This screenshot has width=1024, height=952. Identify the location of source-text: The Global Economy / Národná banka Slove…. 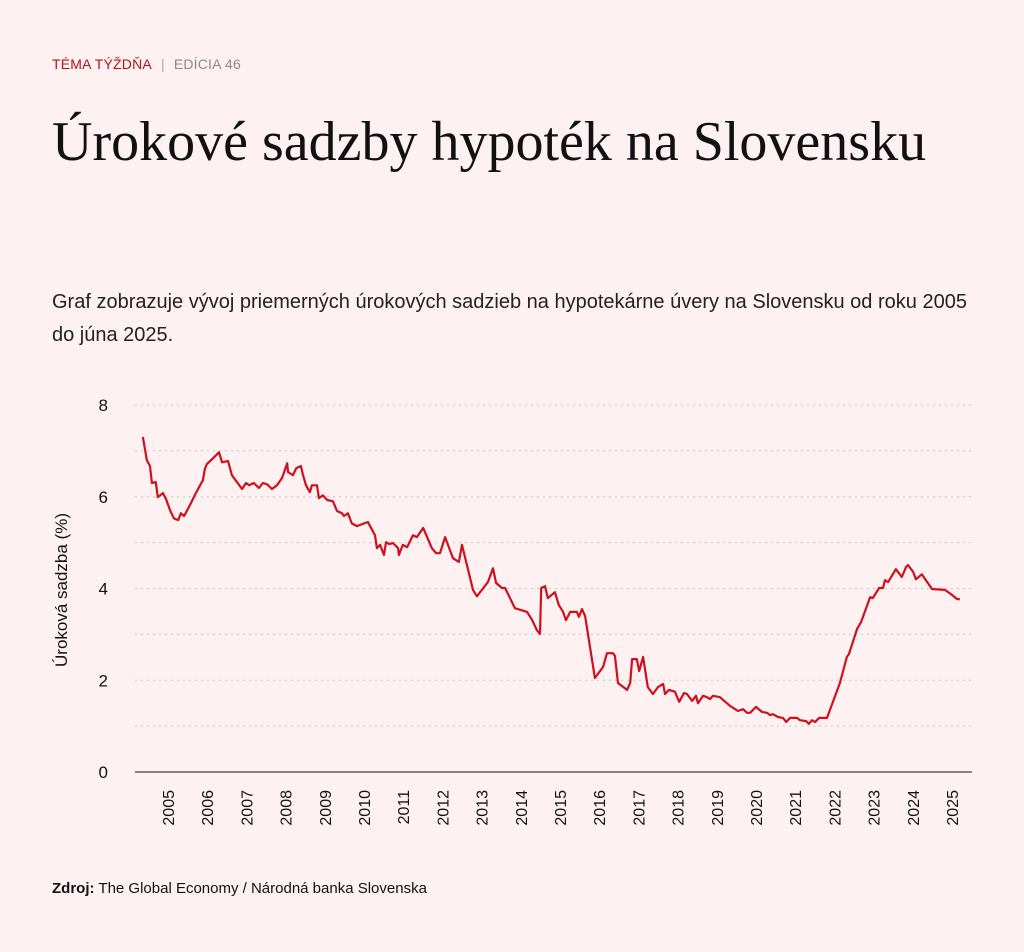
(262, 888).